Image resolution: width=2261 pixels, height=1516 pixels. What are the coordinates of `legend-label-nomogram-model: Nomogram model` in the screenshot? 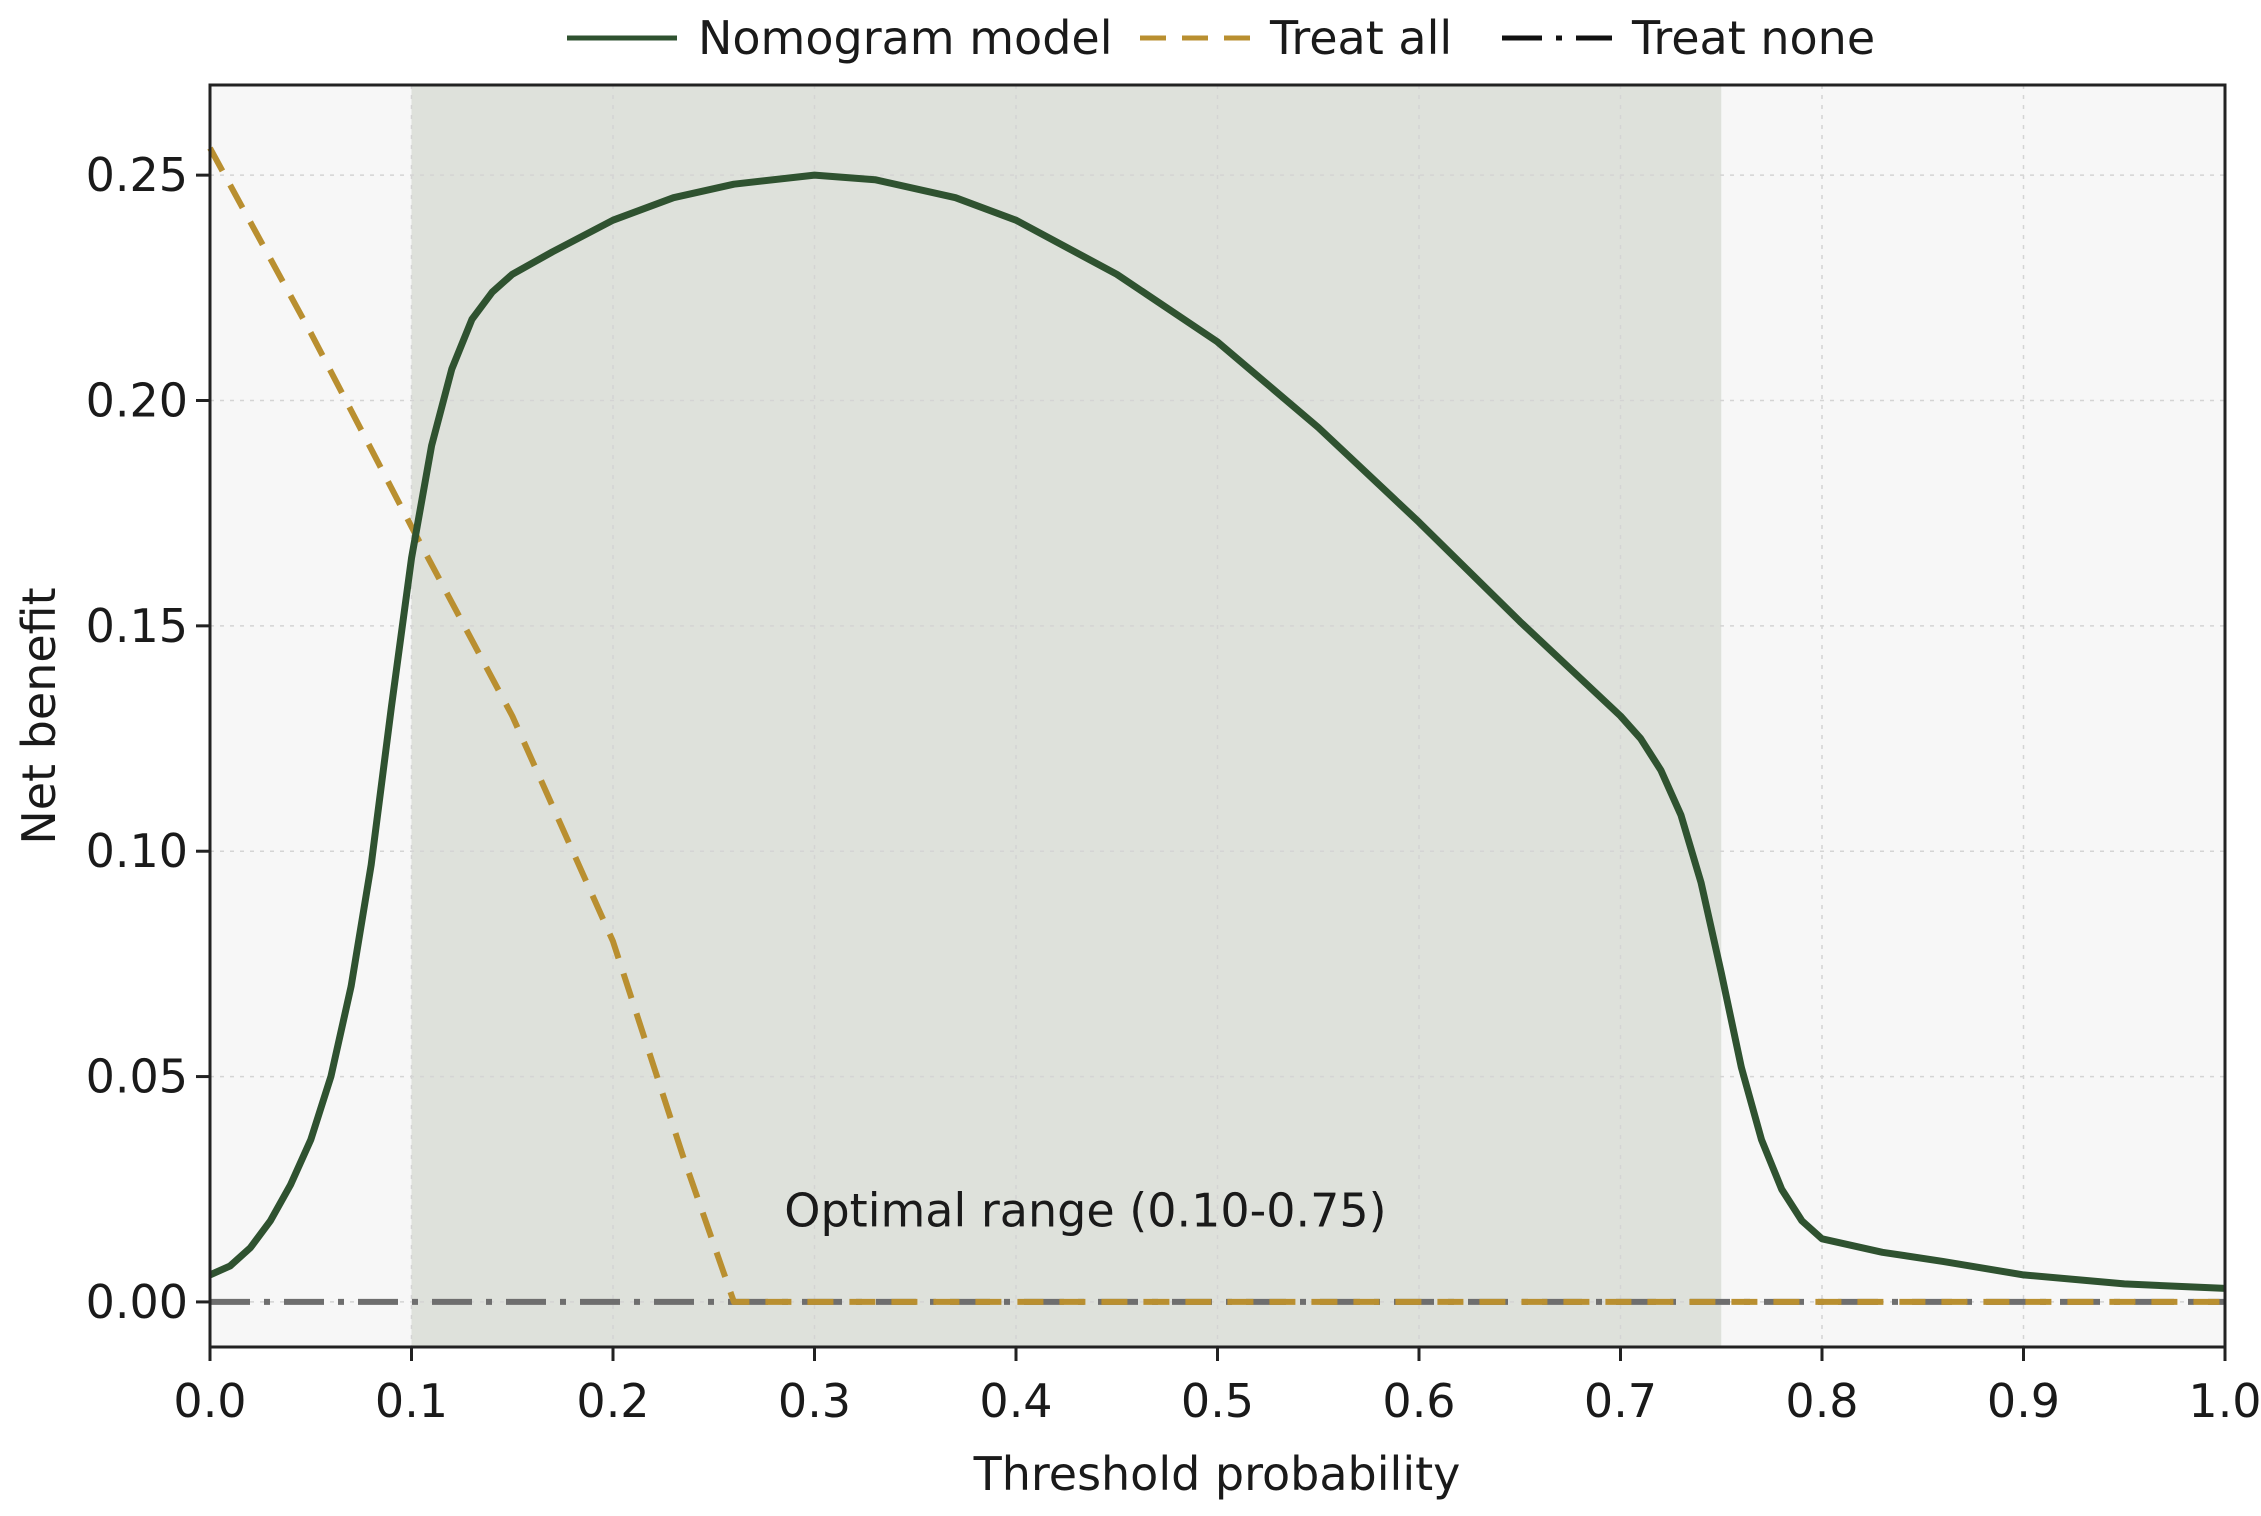 It's located at (905, 38).